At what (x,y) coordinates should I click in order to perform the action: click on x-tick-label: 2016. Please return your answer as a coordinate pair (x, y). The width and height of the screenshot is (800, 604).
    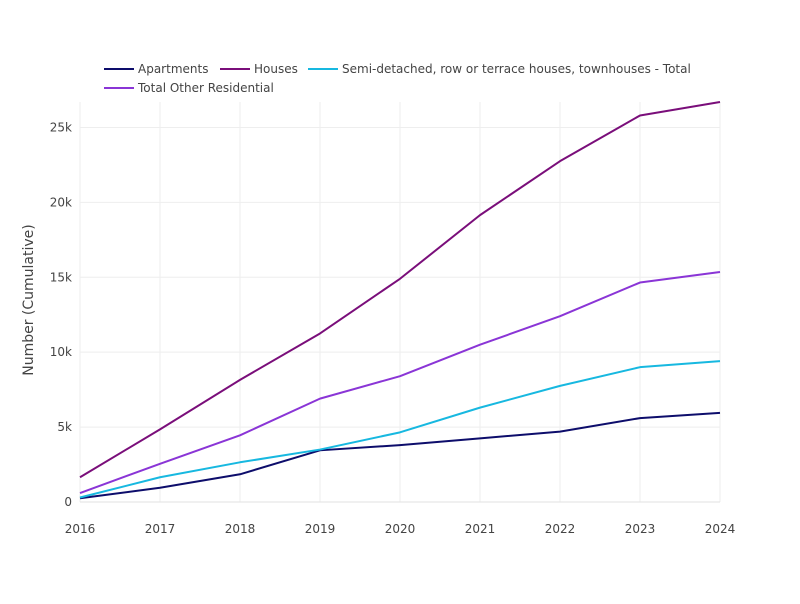
    Looking at the image, I should click on (80, 529).